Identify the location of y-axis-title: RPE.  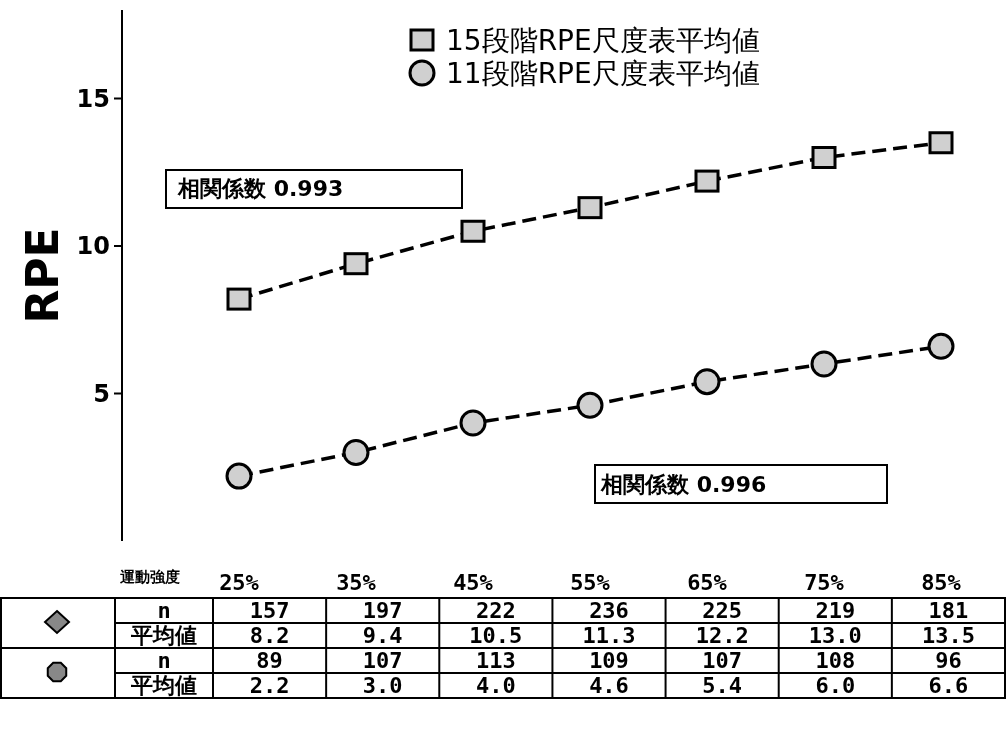
(42, 275).